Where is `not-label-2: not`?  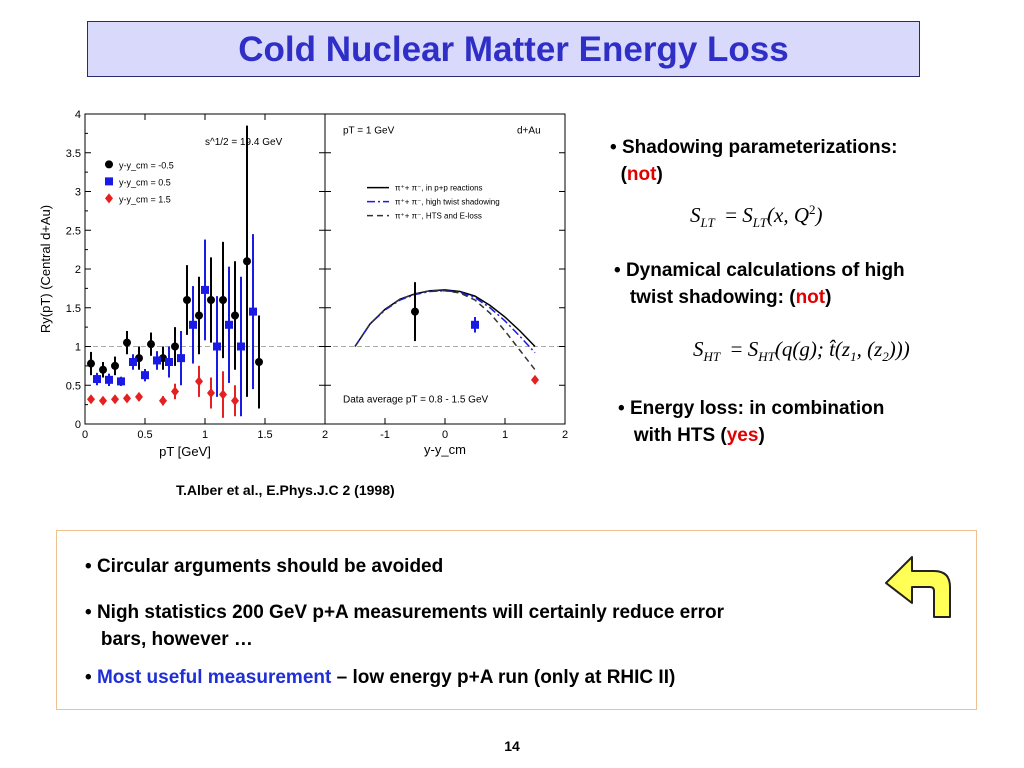
not-label-2: not is located at coordinates (810, 297).